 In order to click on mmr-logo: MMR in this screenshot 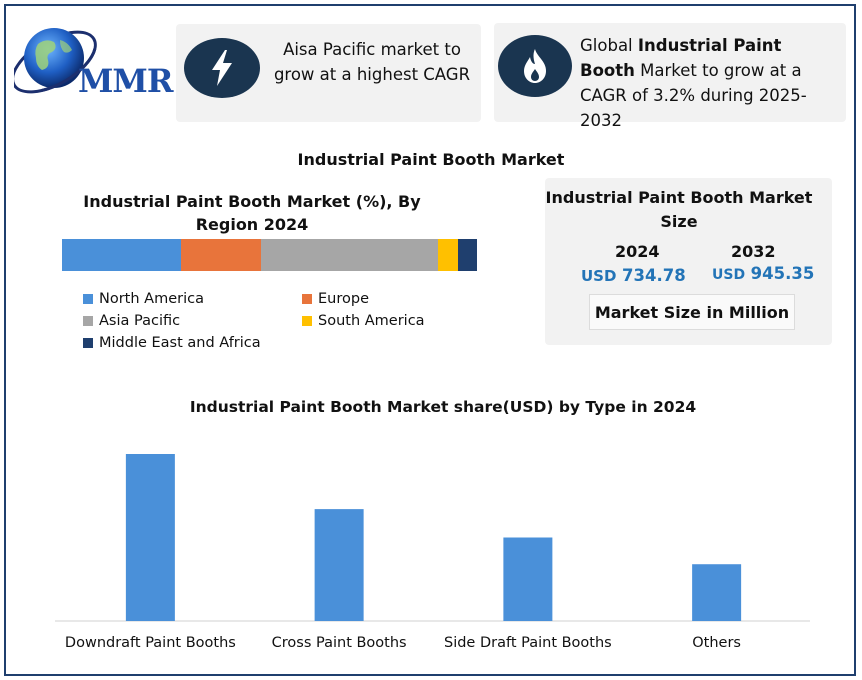, I will do `click(92, 63)`.